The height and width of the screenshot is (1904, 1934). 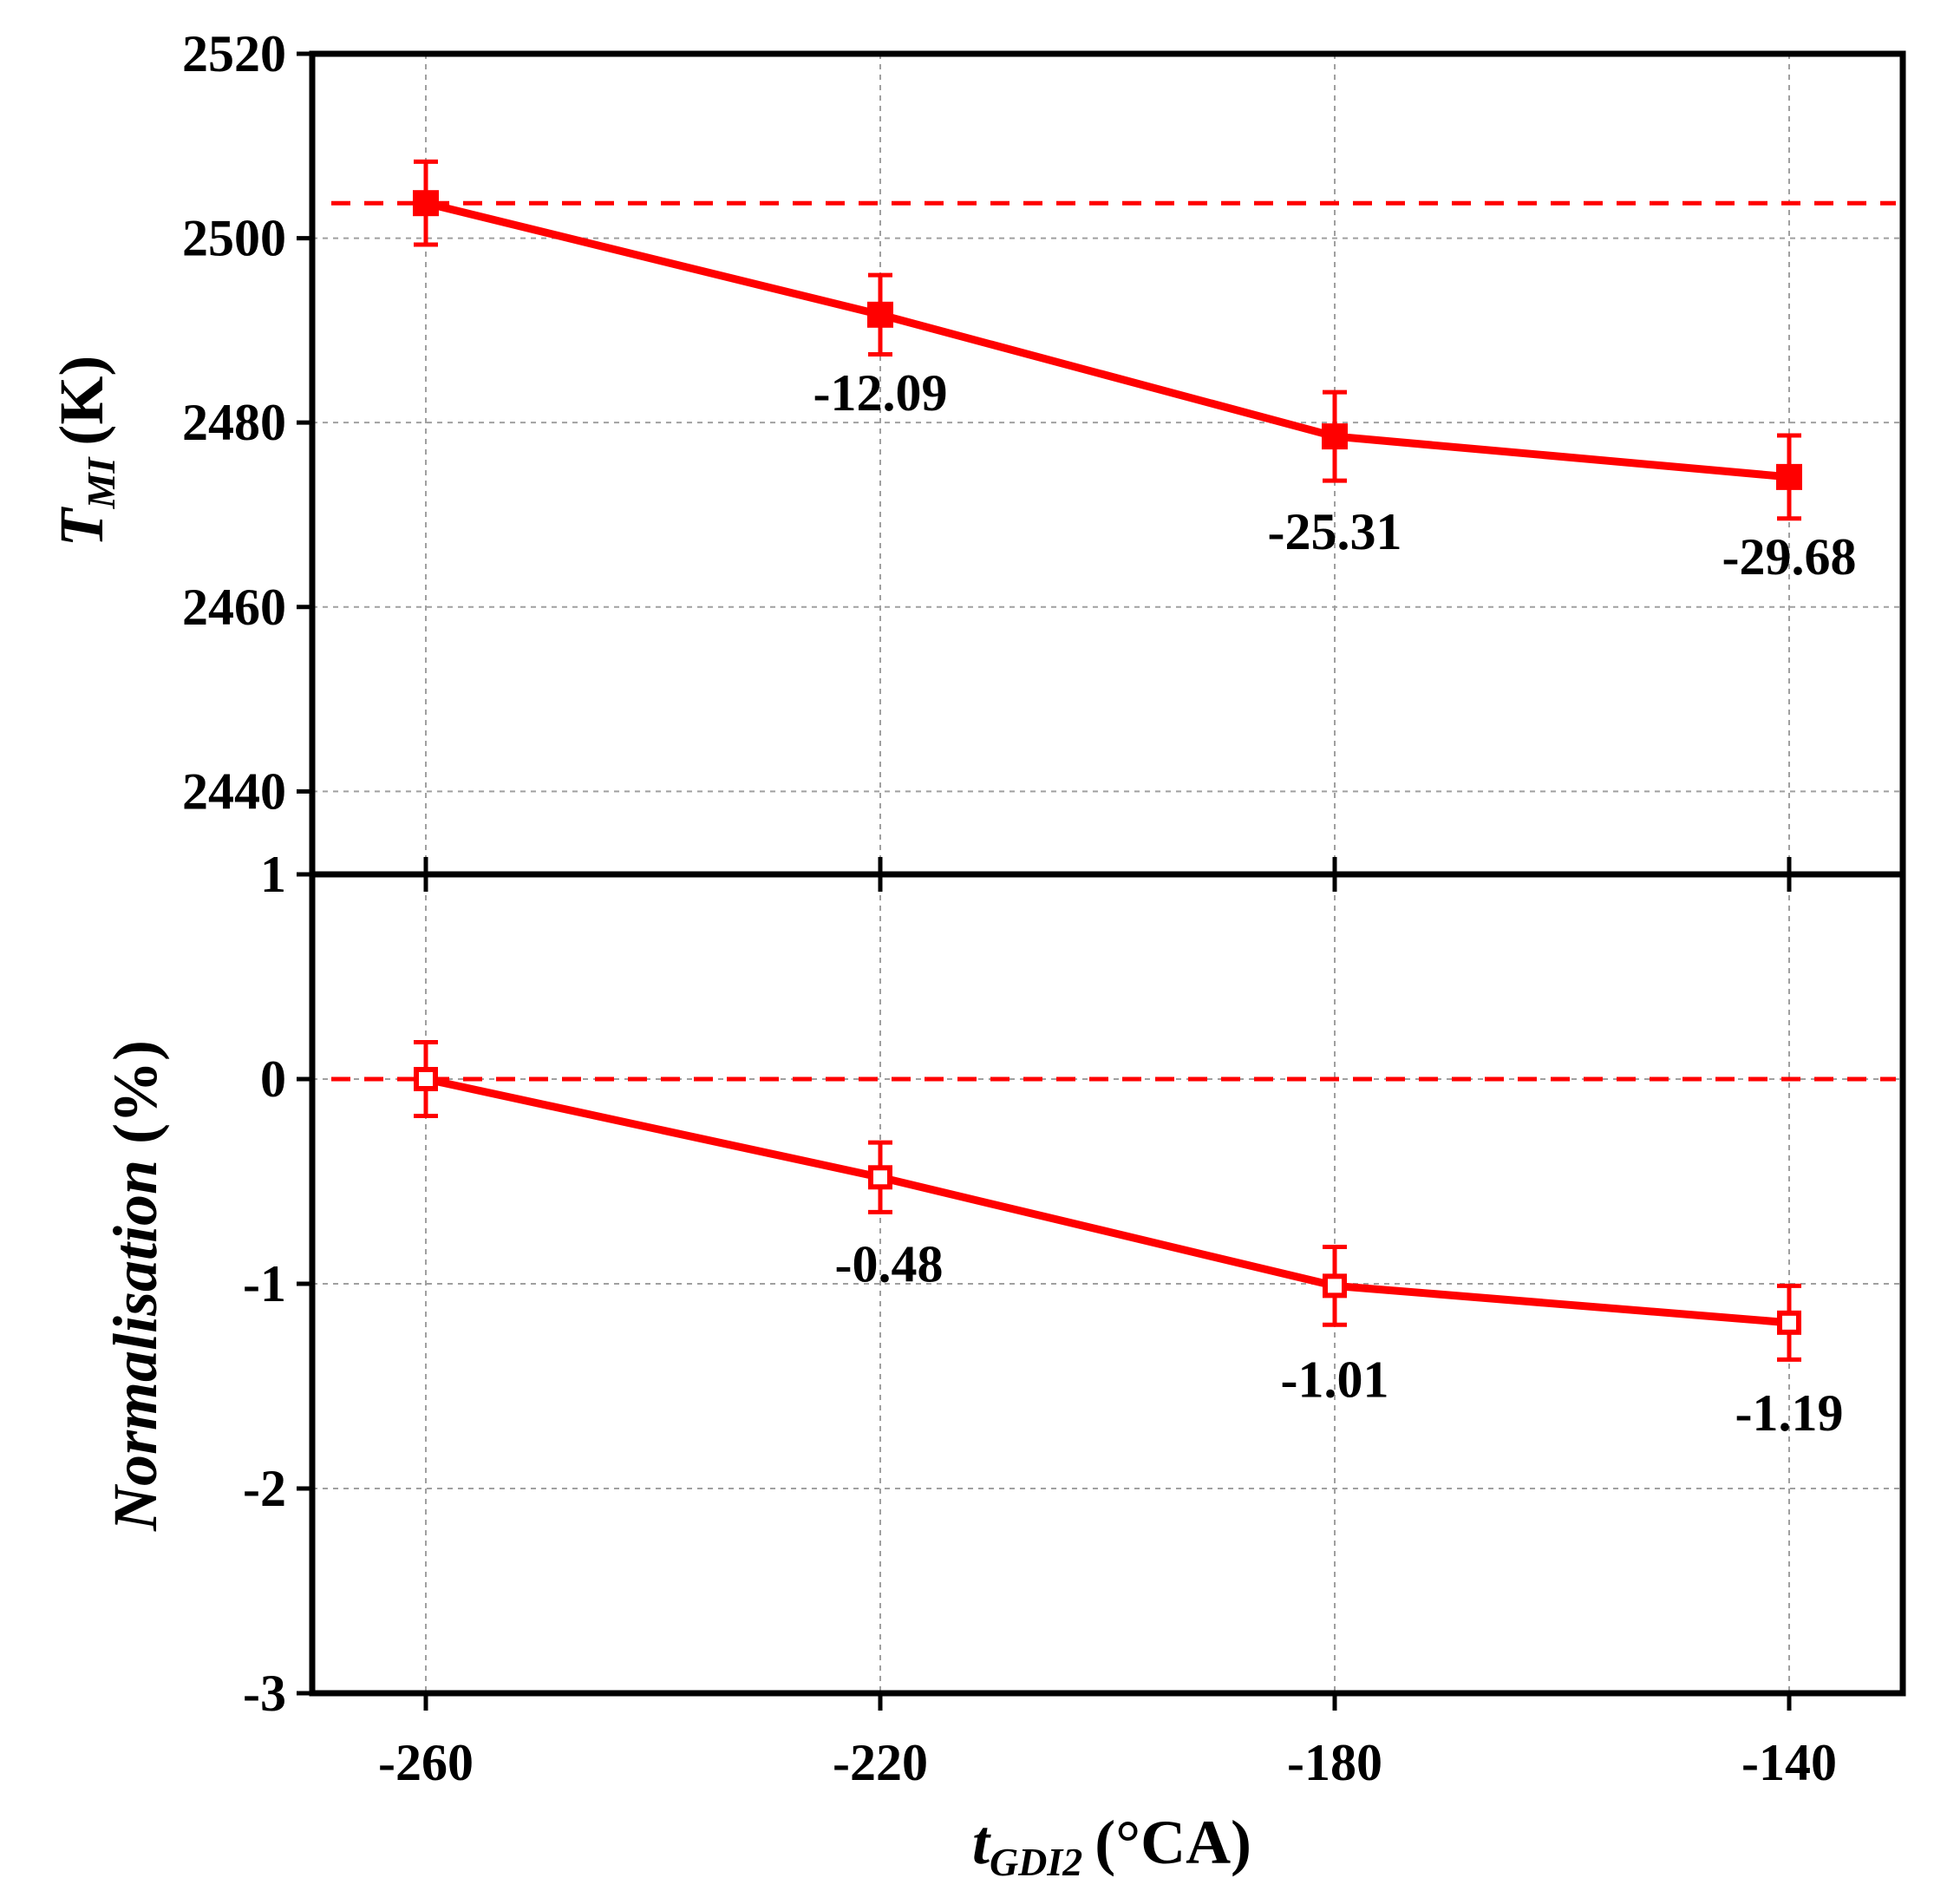 What do you see at coordinates (135, 1092) in the screenshot?
I see `bottom-y-title-unit: (%)` at bounding box center [135, 1092].